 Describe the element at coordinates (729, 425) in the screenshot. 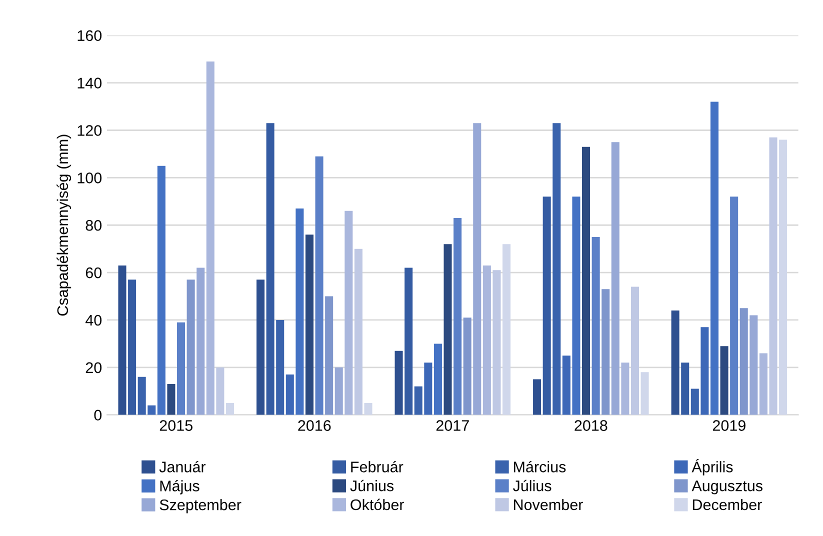

I see `x-tick-label: 2019` at that location.